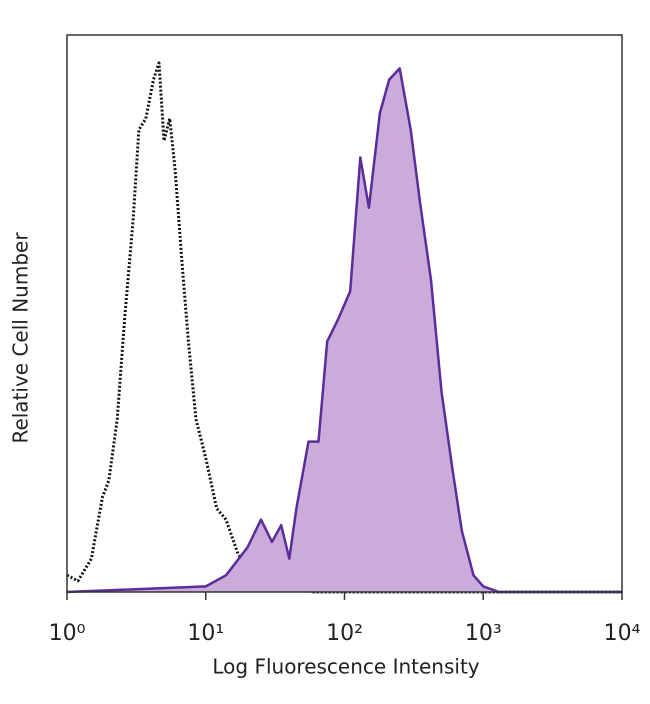  Describe the element at coordinates (622, 633) in the screenshot. I see `x-tick-label: 10⁴` at that location.